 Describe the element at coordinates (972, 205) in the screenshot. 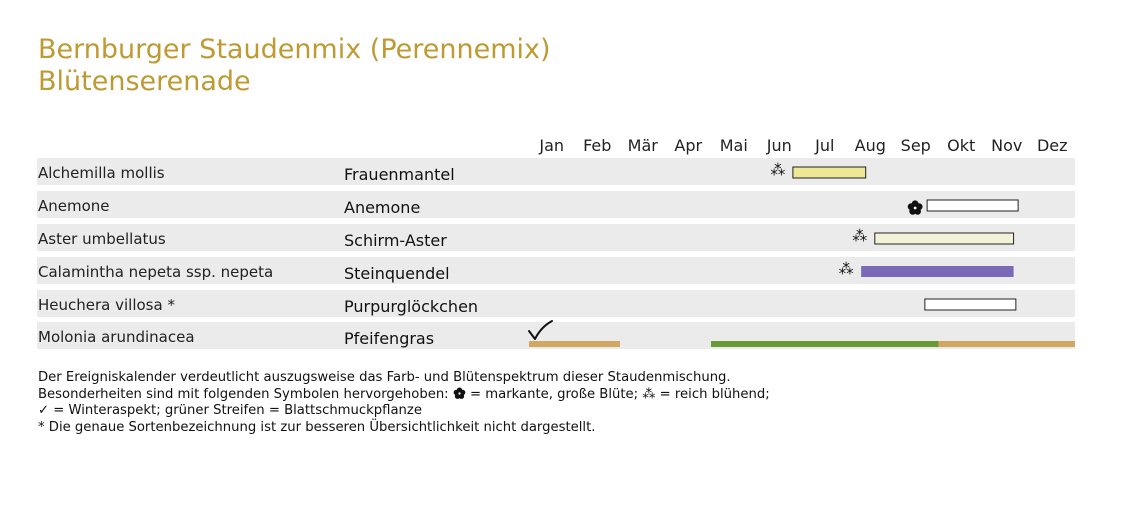

I see `row-1-bar-0-bloom` at that location.